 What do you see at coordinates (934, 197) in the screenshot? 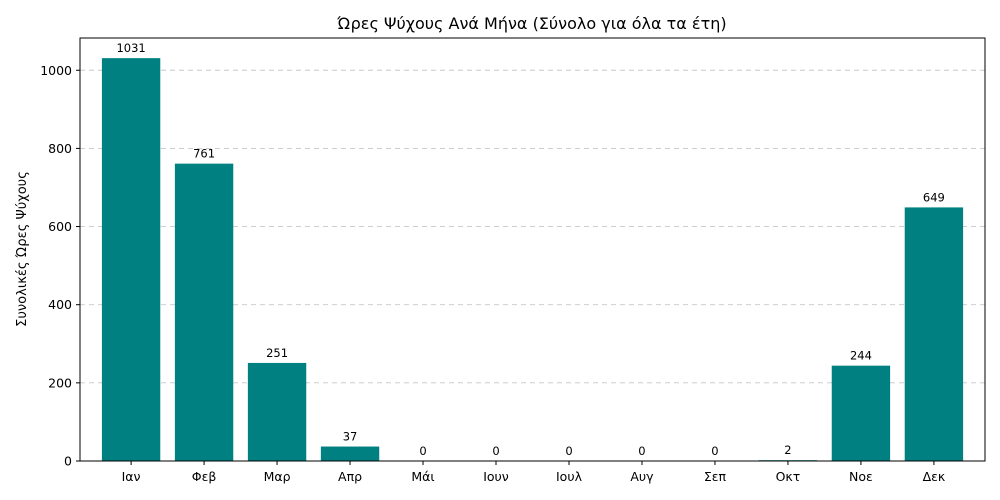
I see `bar-value-label: 649` at bounding box center [934, 197].